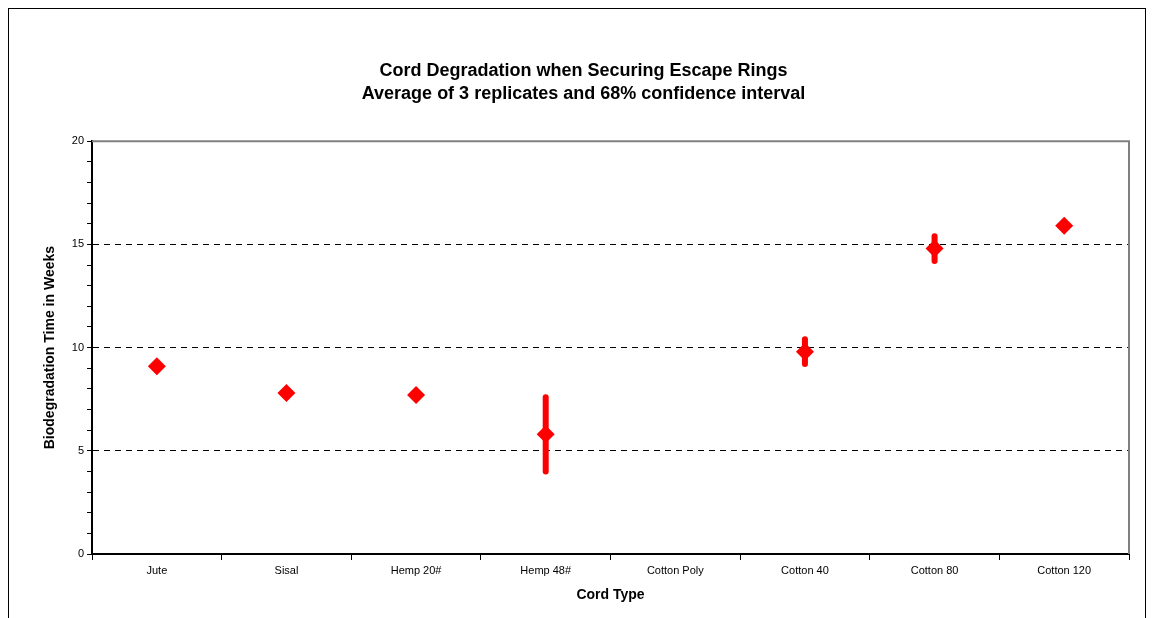 Image resolution: width=1153 pixels, height=618 pixels. Describe the element at coordinates (78, 346) in the screenshot. I see `y-tick-label: 10` at that location.